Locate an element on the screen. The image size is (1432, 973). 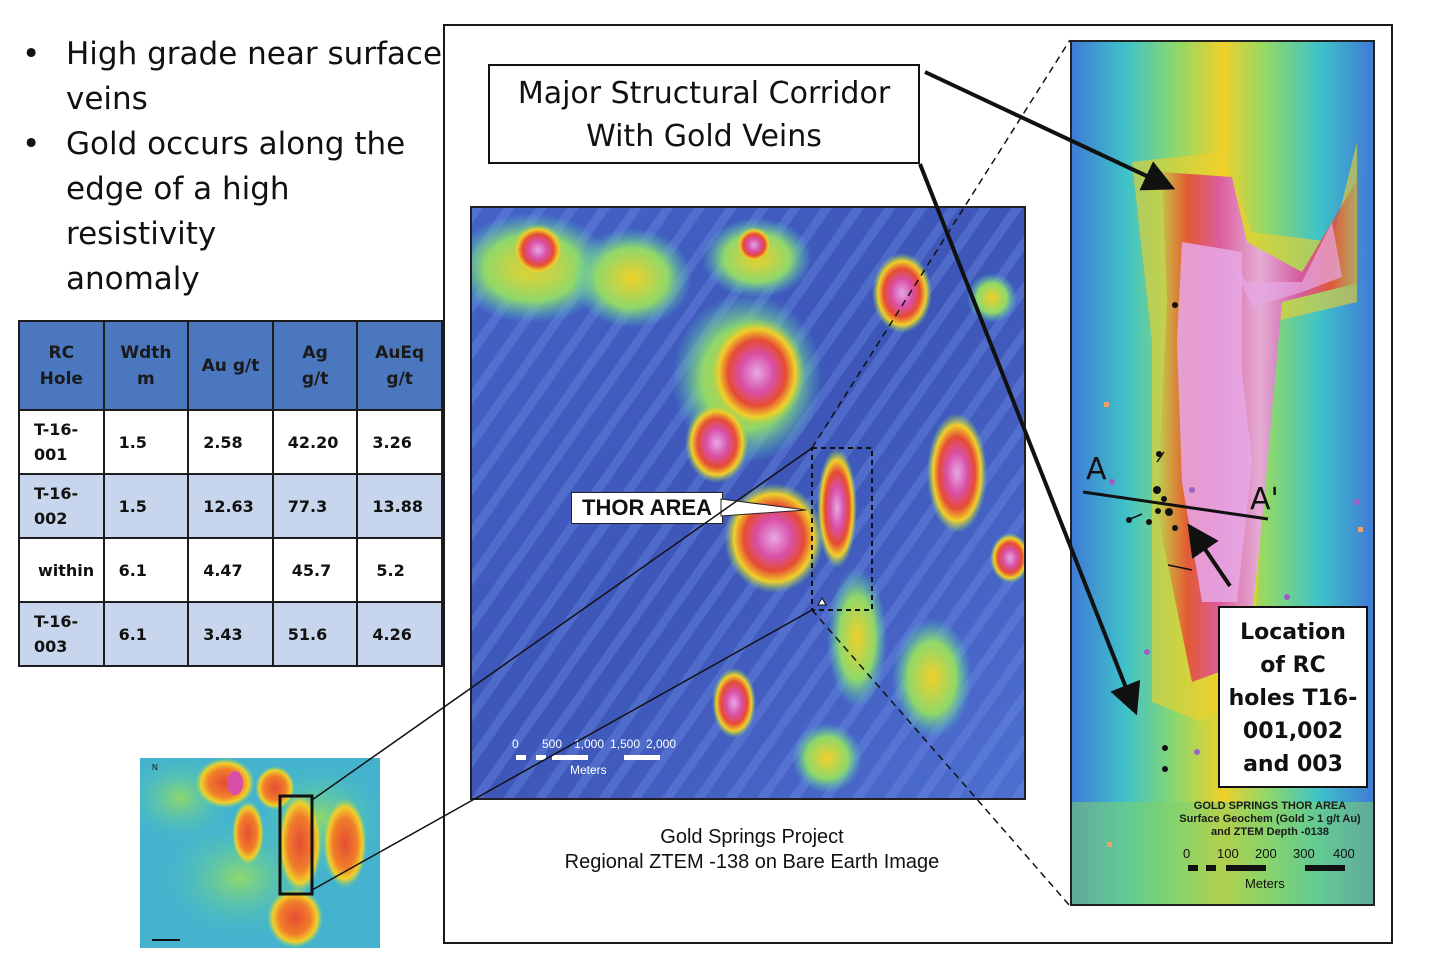
cell-aueq: 13.88 is located at coordinates (399, 506).